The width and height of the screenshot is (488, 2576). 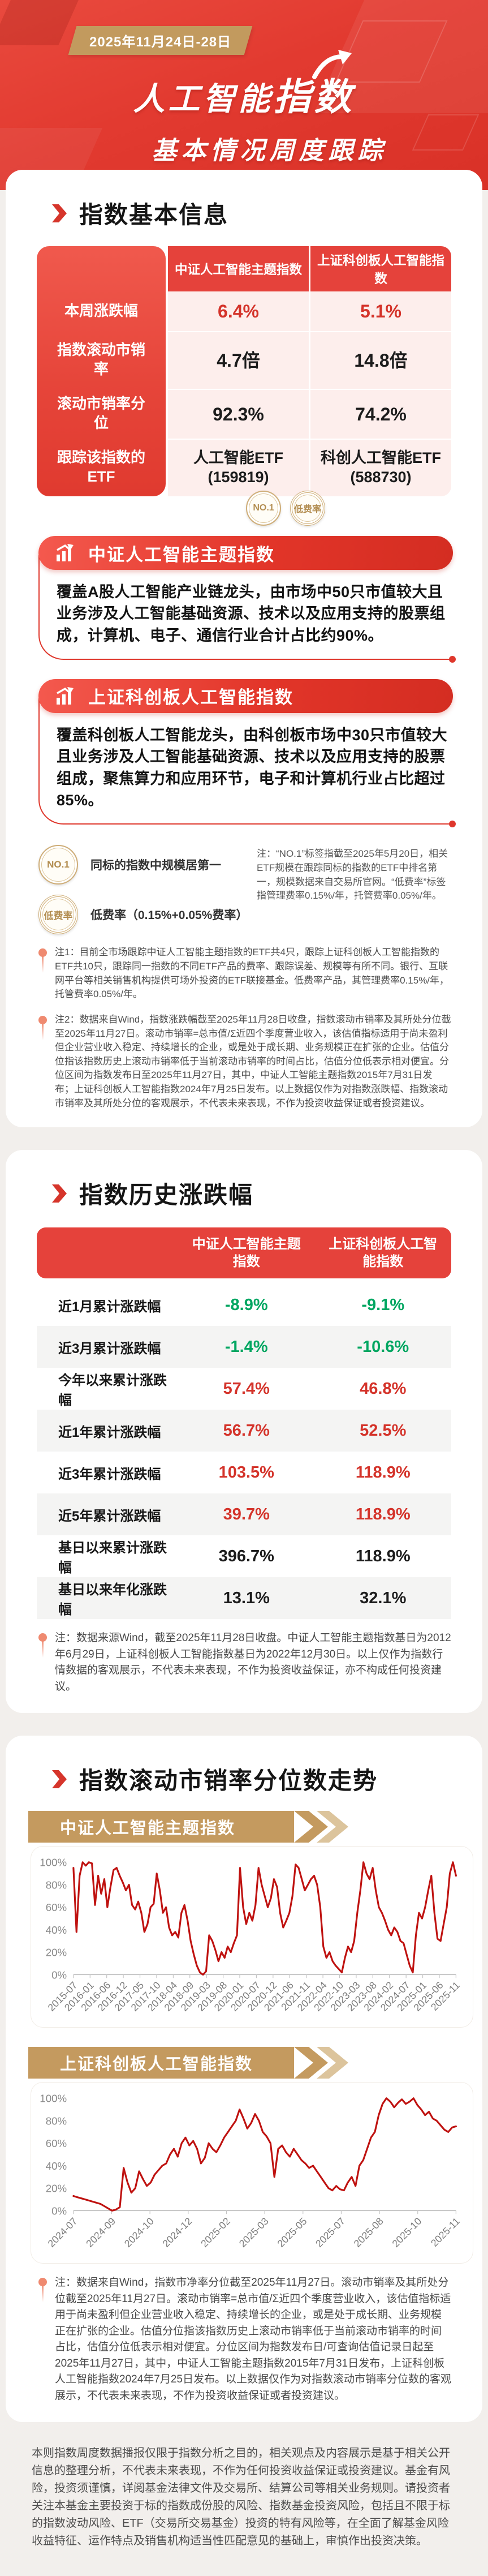 I want to click on page-subtitle: 基本情况周度跟踪, so click(x=269, y=151).